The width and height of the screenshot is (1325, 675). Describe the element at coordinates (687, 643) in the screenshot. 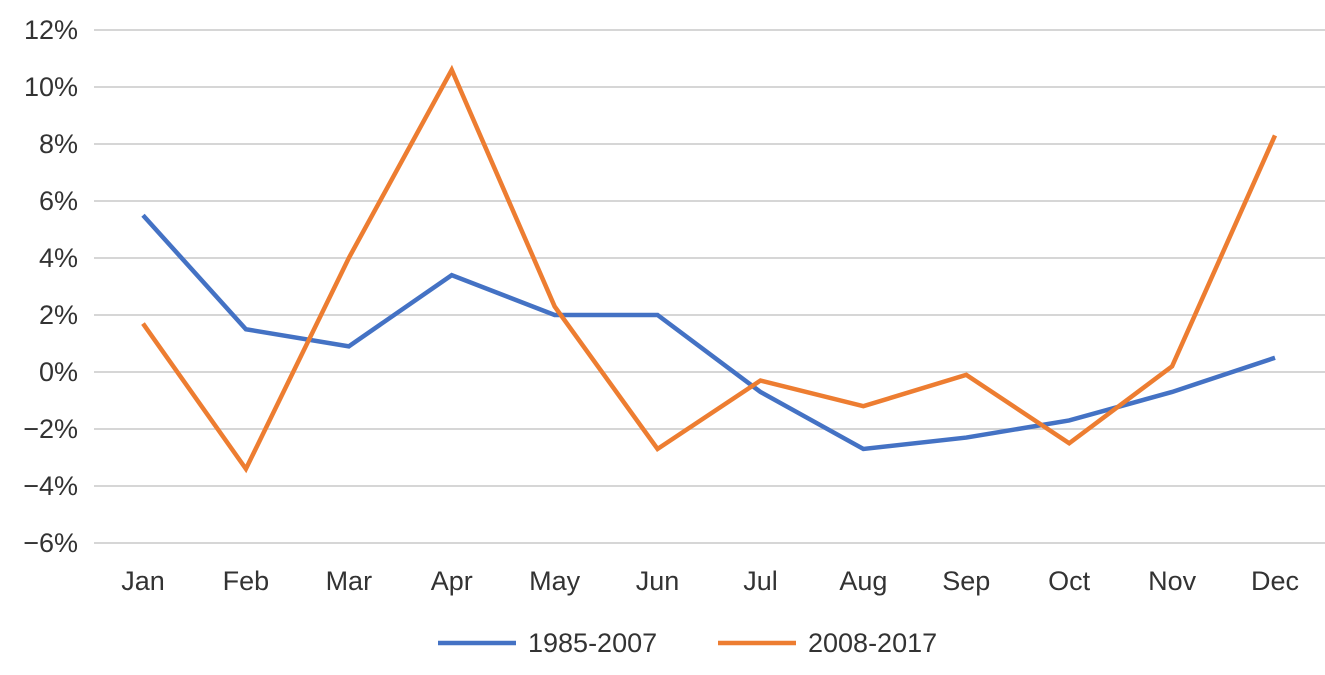

I see `legend: 1985-2007 2008-2017` at that location.